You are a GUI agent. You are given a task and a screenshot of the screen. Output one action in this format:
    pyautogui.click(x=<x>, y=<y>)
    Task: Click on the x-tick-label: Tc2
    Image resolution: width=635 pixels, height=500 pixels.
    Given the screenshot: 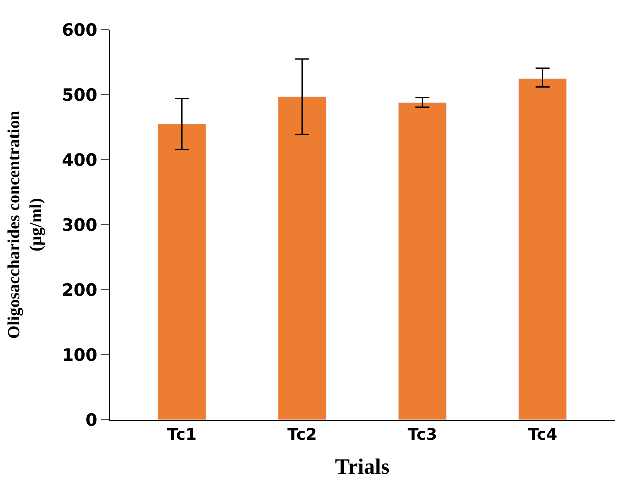 What is the action you would take?
    pyautogui.click(x=303, y=434)
    